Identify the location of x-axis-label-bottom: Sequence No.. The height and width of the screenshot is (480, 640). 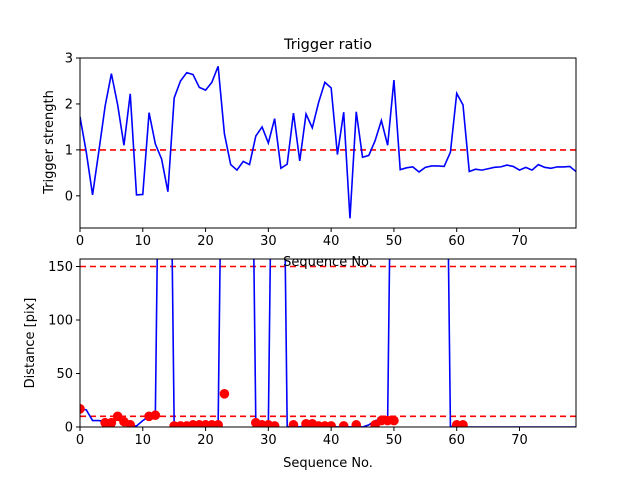
(328, 463).